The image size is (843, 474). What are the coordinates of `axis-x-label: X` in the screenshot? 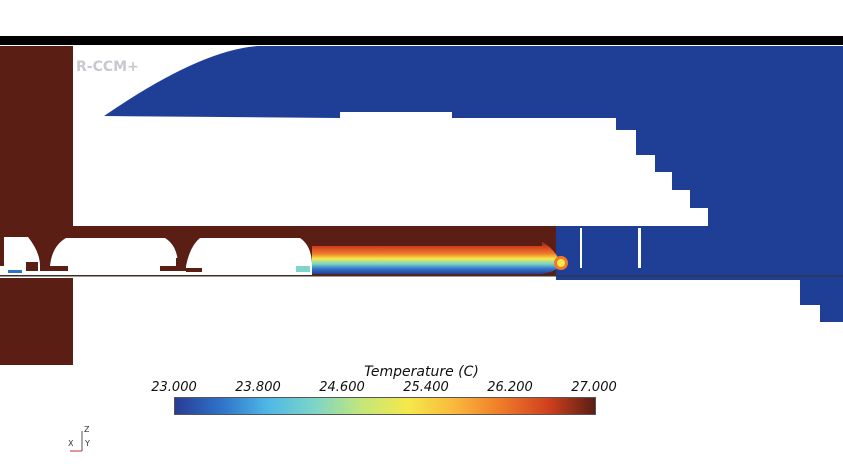 It's located at (71, 443).